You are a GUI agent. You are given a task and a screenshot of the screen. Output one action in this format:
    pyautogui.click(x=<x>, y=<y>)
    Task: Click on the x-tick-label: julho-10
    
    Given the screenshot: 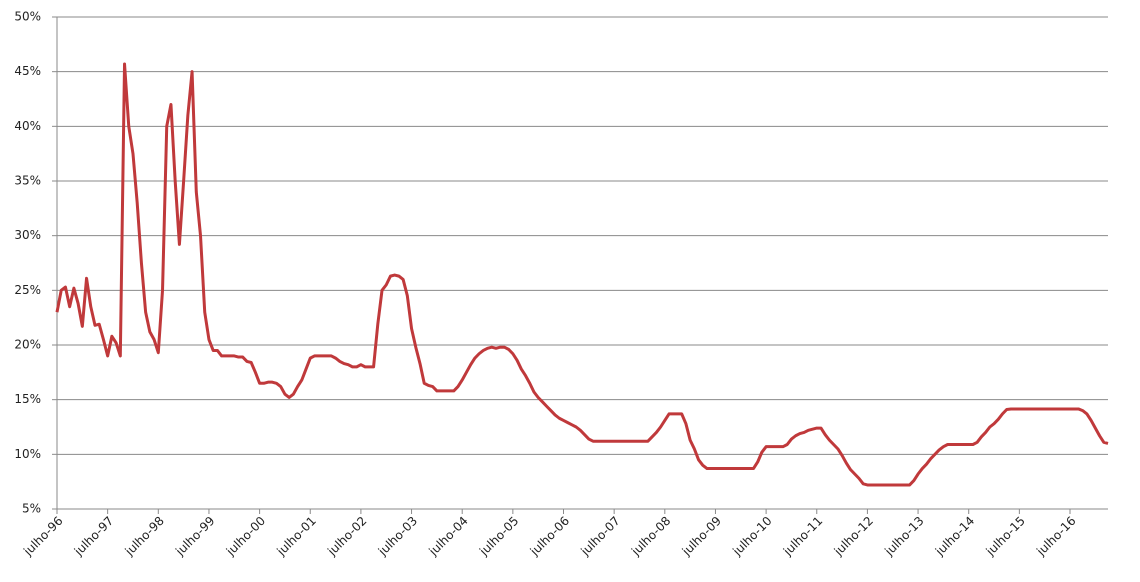 What is the action you would take?
    pyautogui.click(x=751, y=536)
    